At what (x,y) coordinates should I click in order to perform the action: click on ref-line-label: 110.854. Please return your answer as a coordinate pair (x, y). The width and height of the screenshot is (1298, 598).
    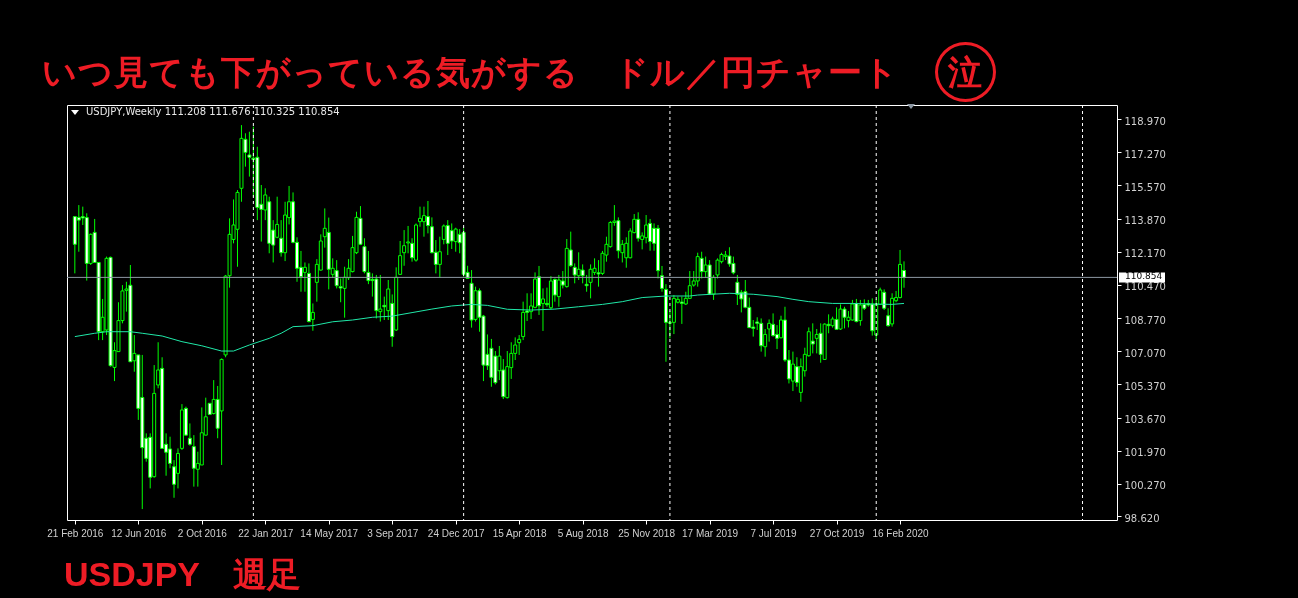
    Looking at the image, I should click on (1144, 276).